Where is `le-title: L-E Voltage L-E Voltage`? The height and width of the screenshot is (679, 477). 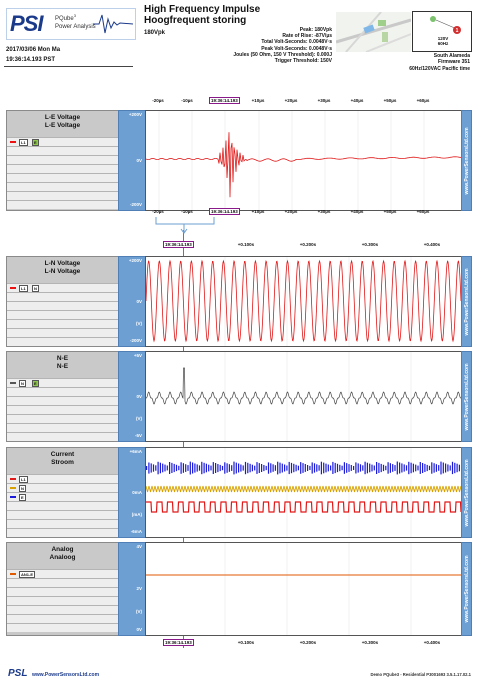 le-title: L-E Voltage L-E Voltage is located at coordinates (62, 124).